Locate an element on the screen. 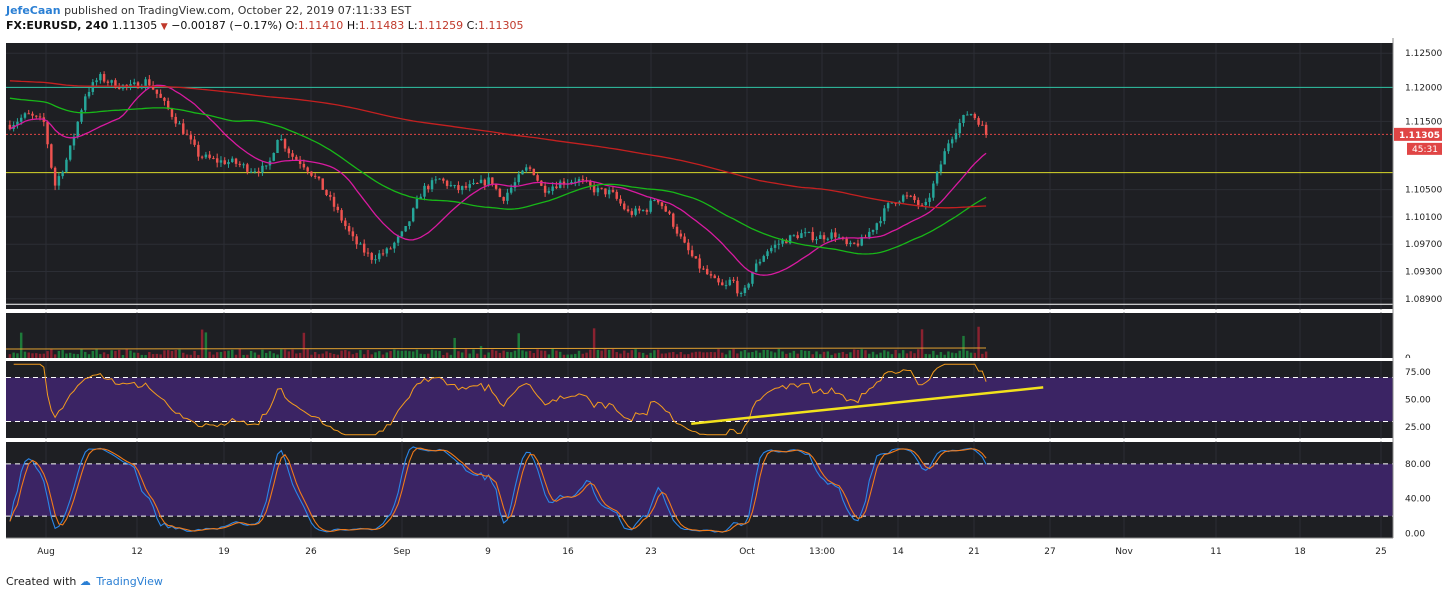 This screenshot has width=1450, height=599. current-price-label: 1.11305 is located at coordinates (1419, 136).